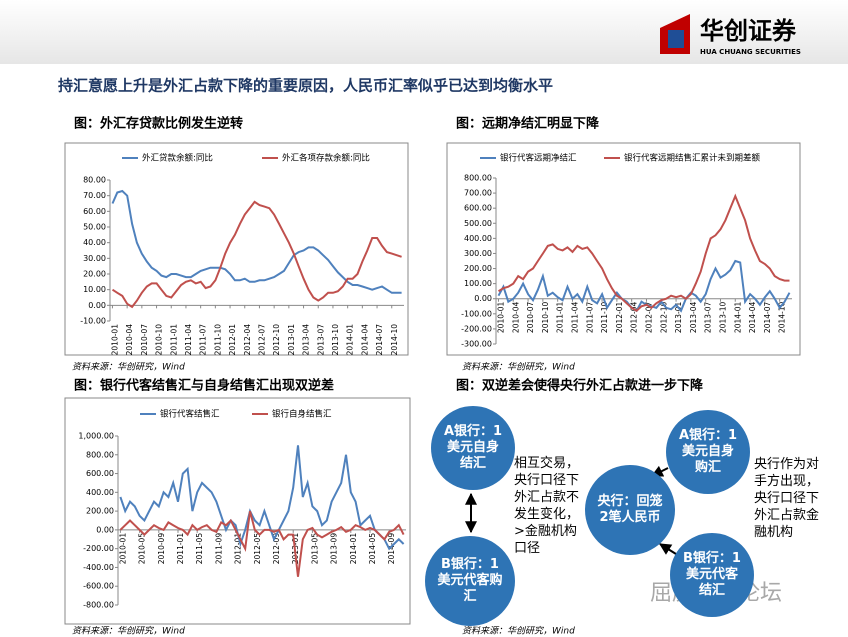 The width and height of the screenshot is (848, 637). What do you see at coordinates (100, 511) in the screenshot?
I see `y-tick-label: 200.00` at bounding box center [100, 511].